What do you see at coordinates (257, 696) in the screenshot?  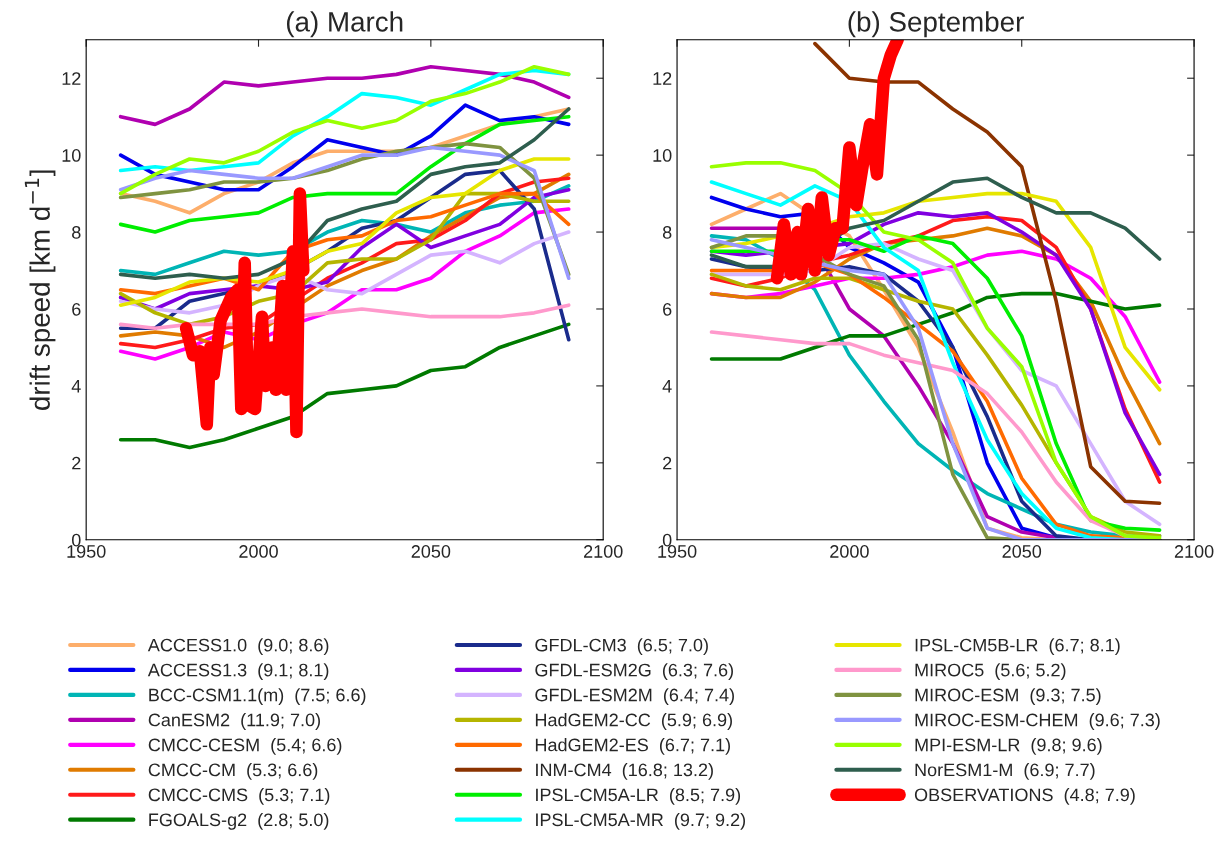 I see `legend-label: BCC-CSM1.1(m) (7.5; 6.6)` at bounding box center [257, 696].